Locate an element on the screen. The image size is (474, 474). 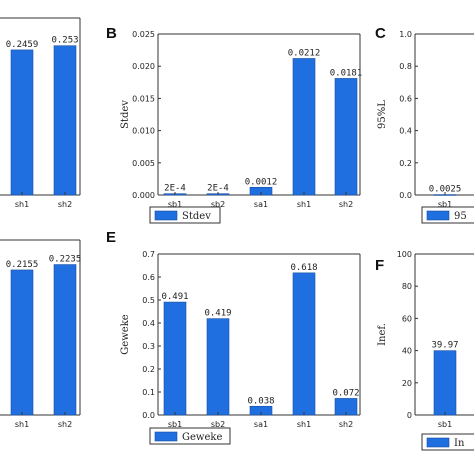
data-label: 0.0012 is located at coordinates (261, 182).